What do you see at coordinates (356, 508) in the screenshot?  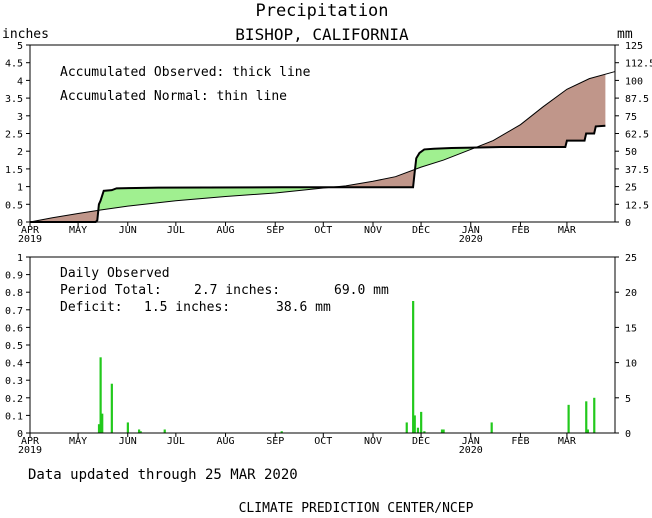 I see `credit-footer: CLIMATE PREDICTION CENTER/NCEP` at bounding box center [356, 508].